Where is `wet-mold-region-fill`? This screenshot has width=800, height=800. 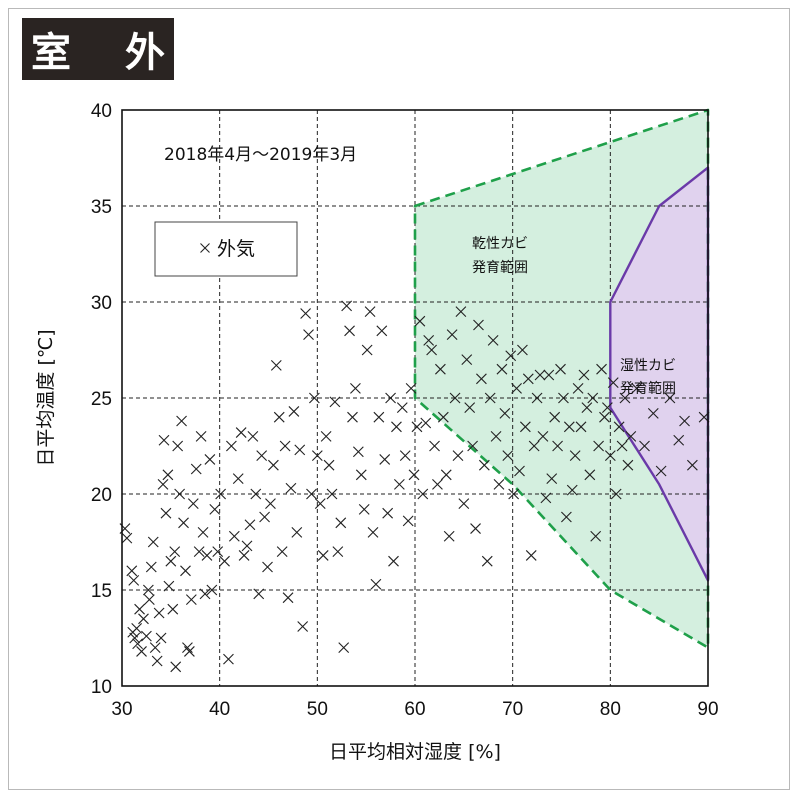
wet-mold-region-fill is located at coordinates (659, 374).